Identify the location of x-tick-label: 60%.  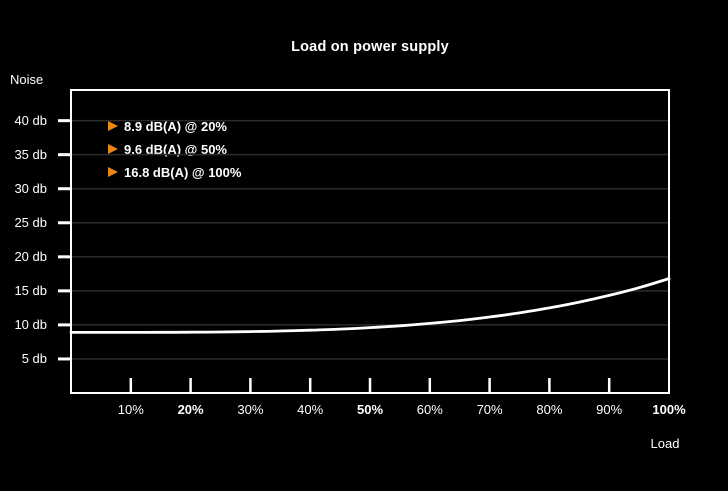
(429, 409).